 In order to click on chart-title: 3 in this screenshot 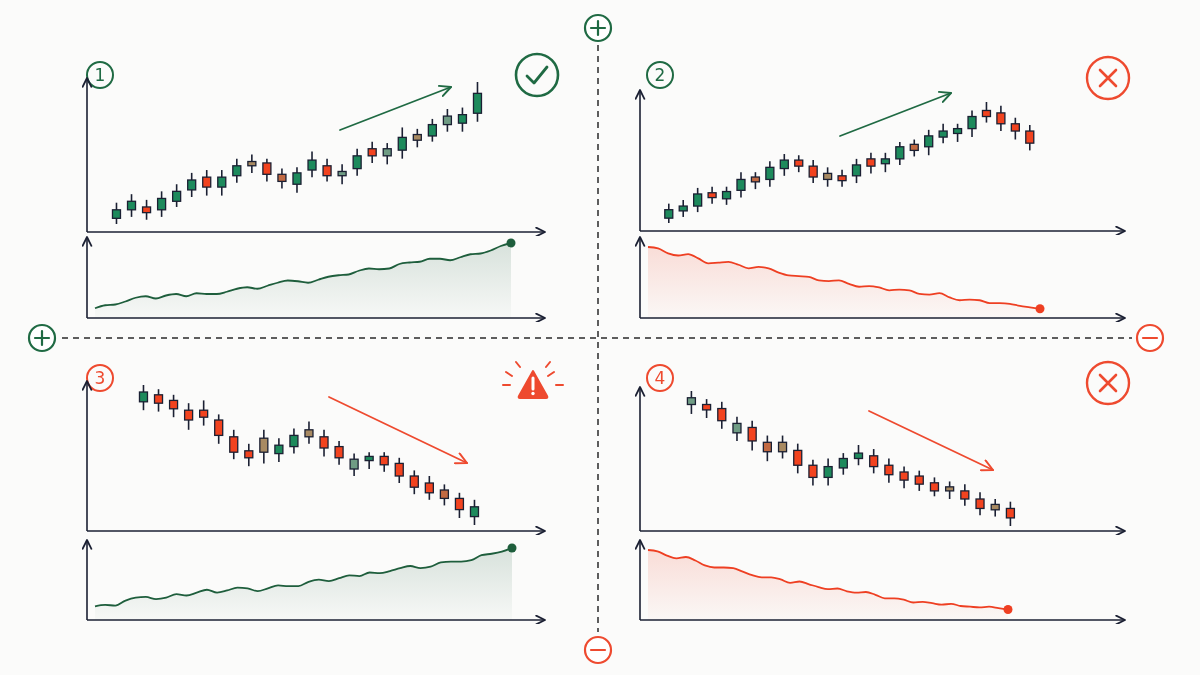, I will do `click(100, 378)`.